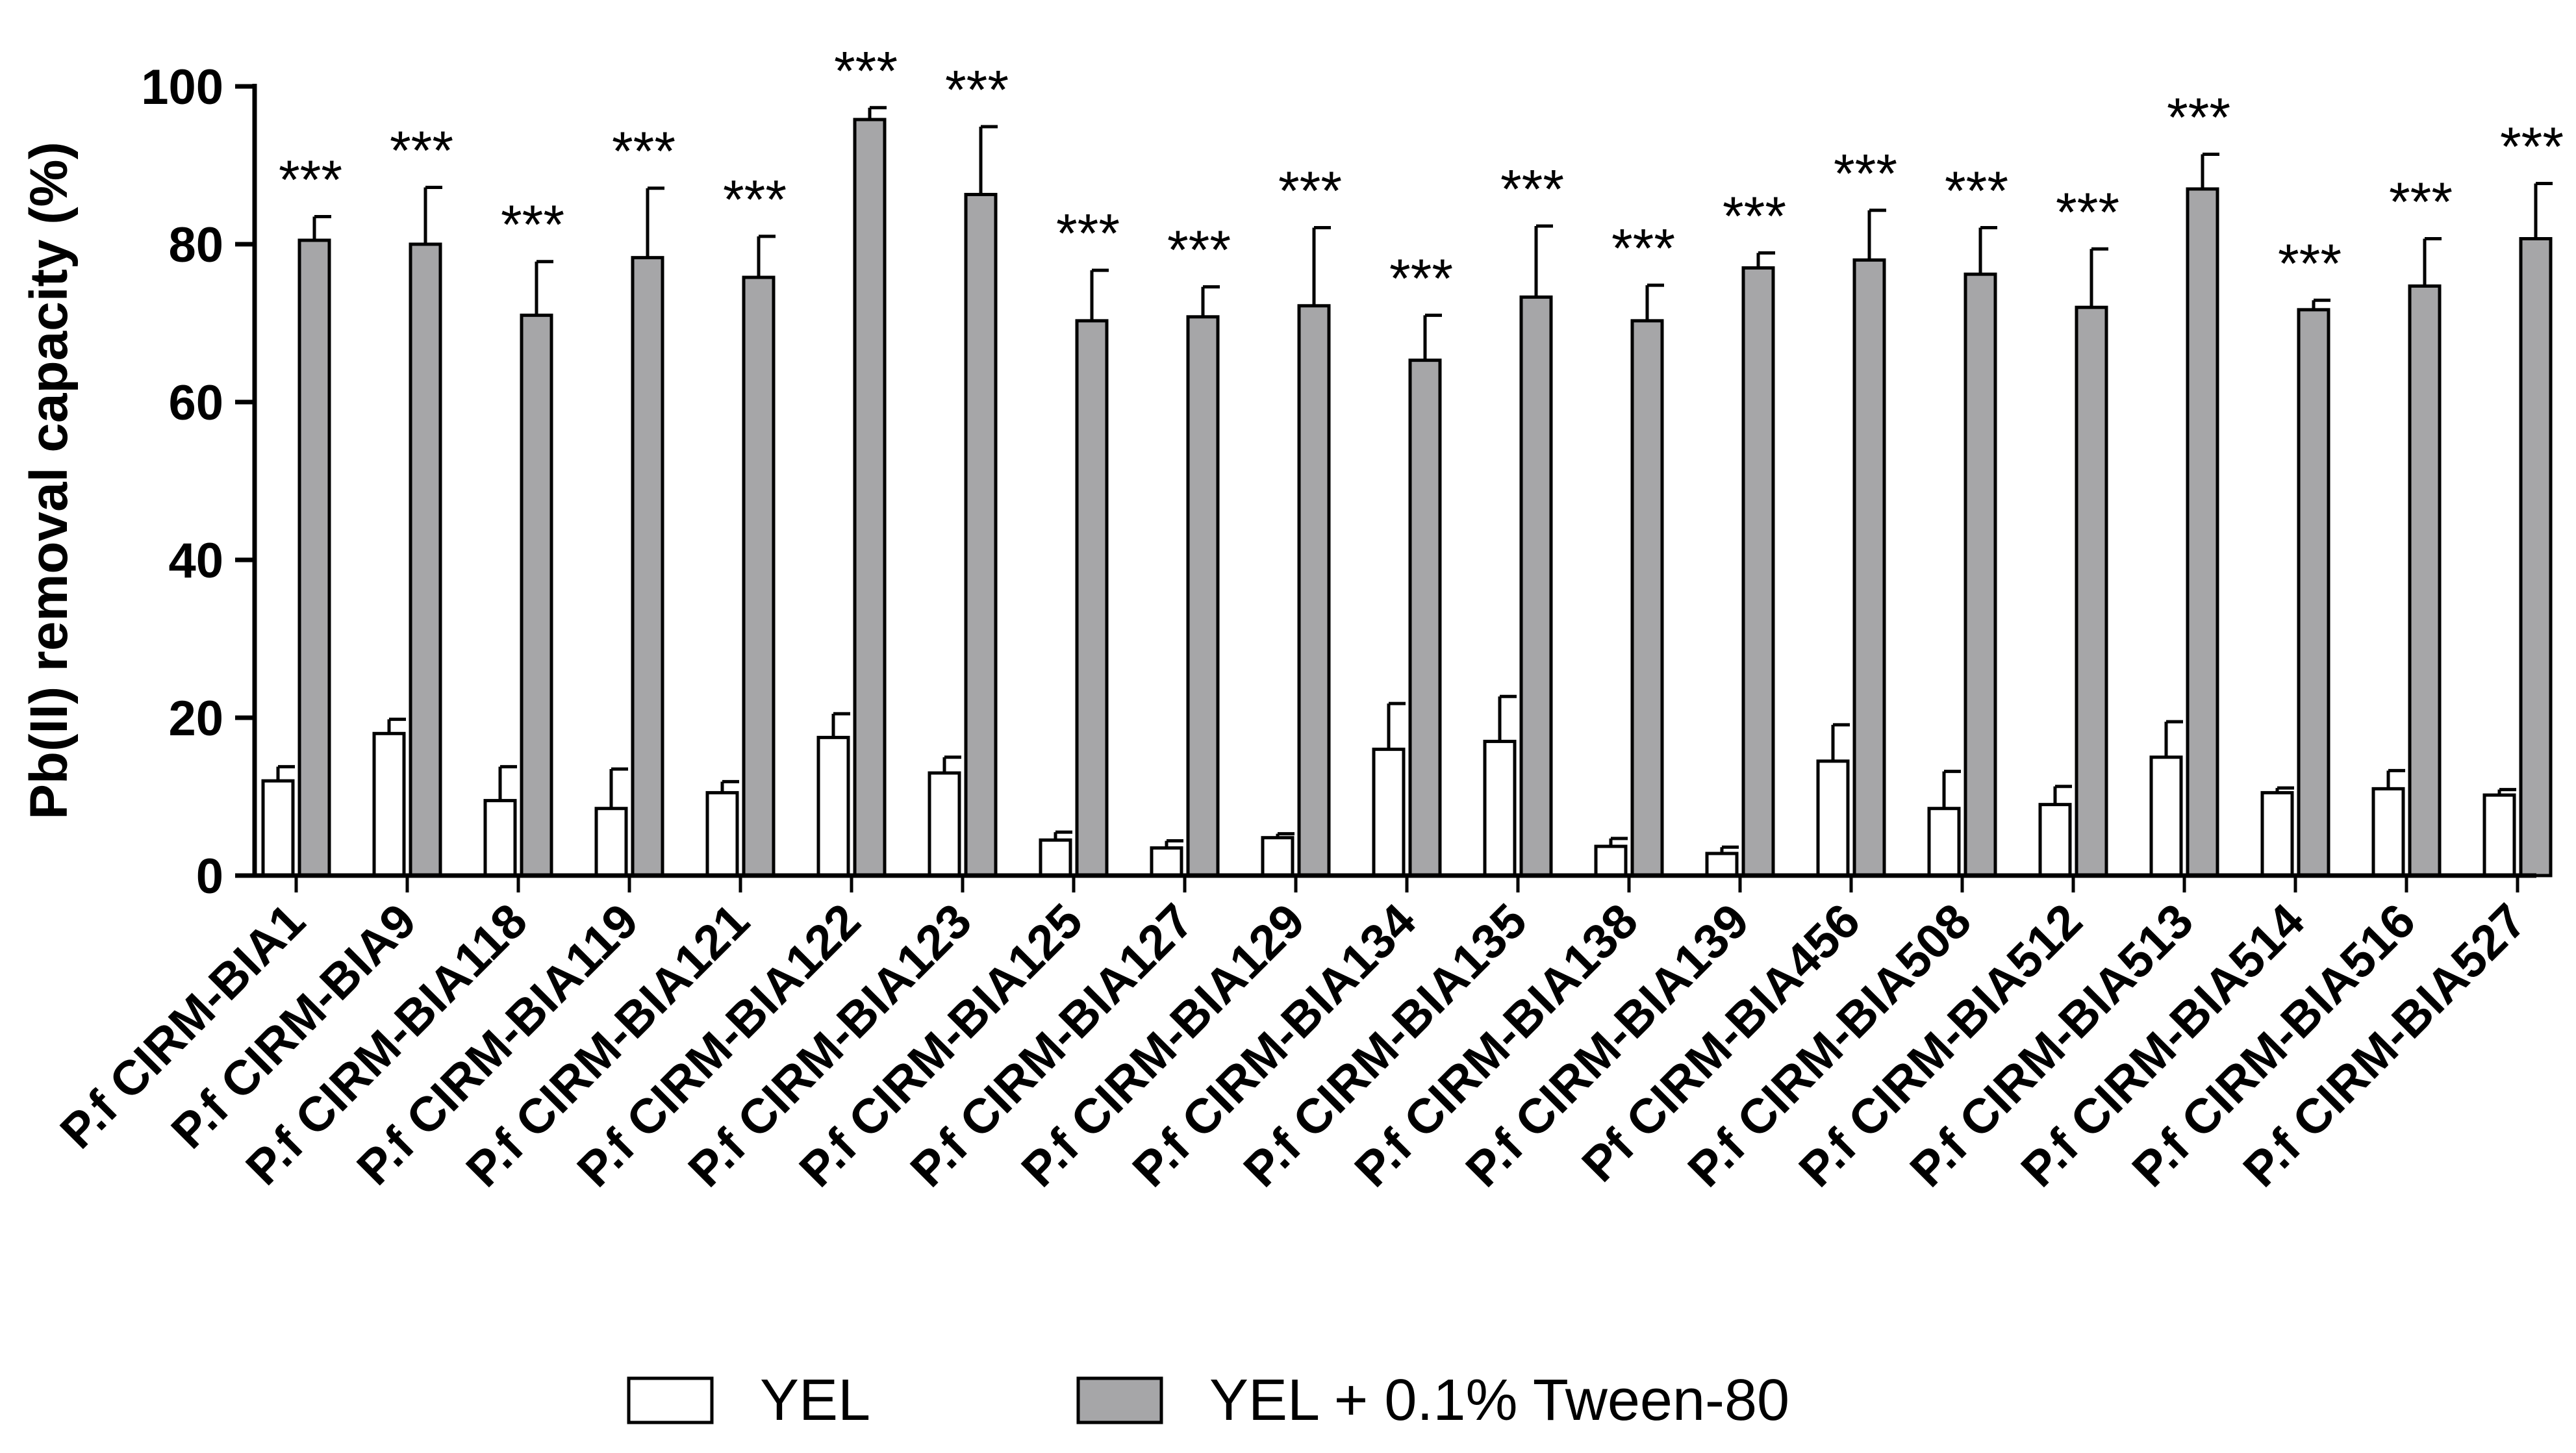 The height and width of the screenshot is (1453, 2576). Describe the element at coordinates (2421, 201) in the screenshot. I see `significance-label-19: ***` at that location.